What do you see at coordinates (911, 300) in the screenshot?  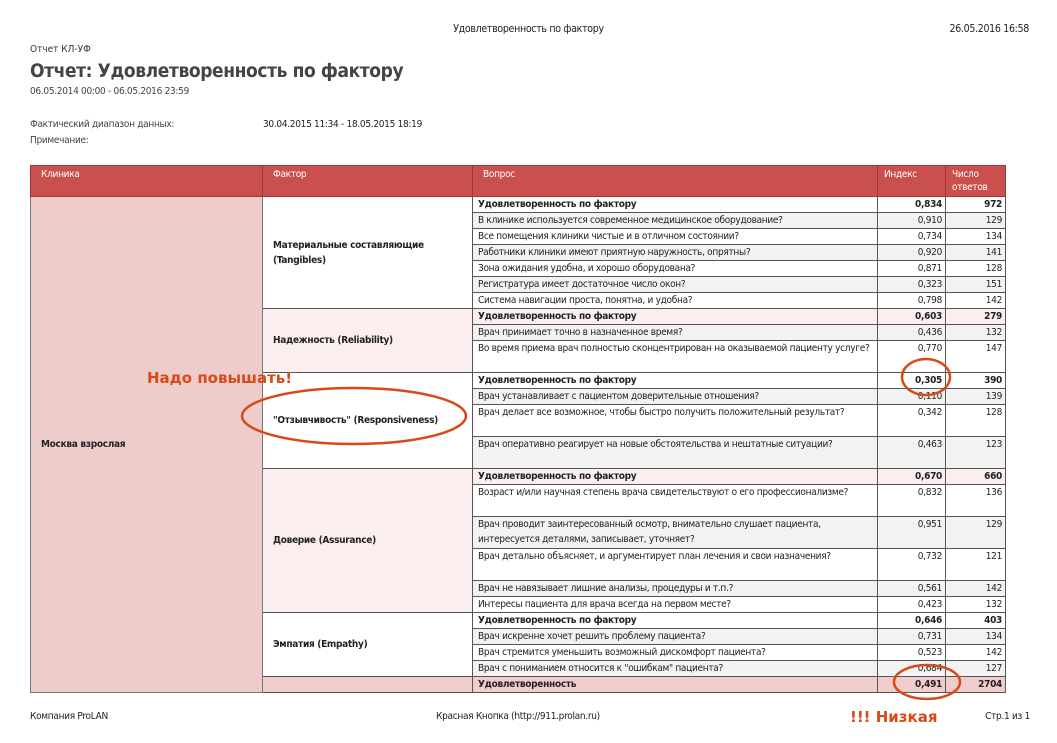 I see `index-cell: 0,798` at bounding box center [911, 300].